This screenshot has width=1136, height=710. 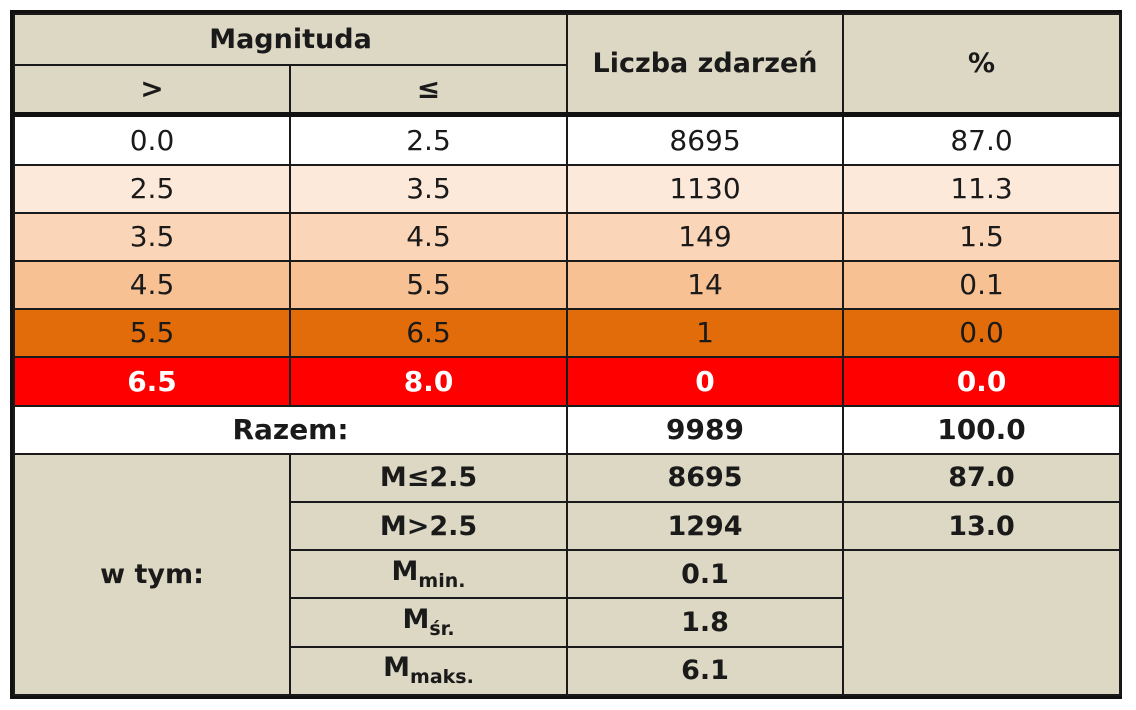 What do you see at coordinates (428, 188) in the screenshot?
I see `cell-to: 3.5` at bounding box center [428, 188].